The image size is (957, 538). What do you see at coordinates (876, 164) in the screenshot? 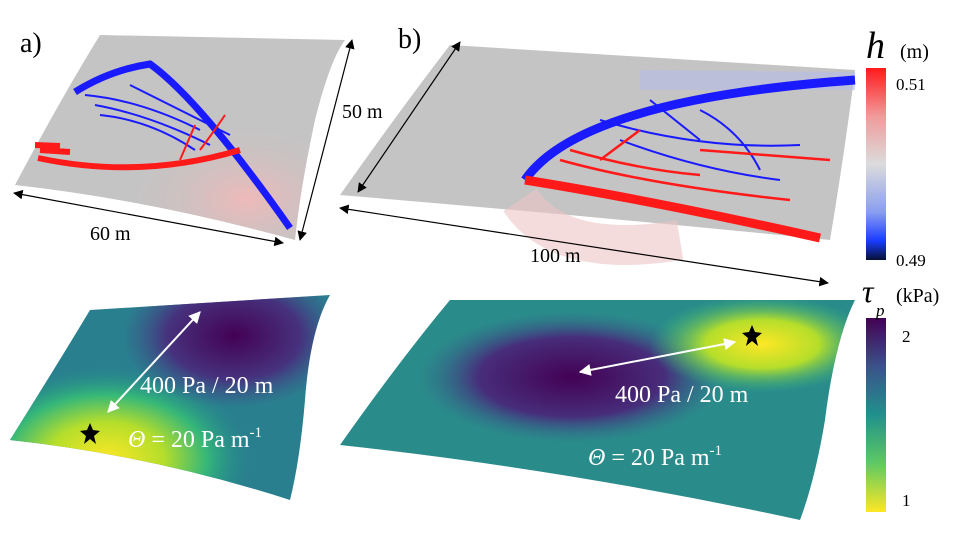
I see `colorbar-h` at bounding box center [876, 164].